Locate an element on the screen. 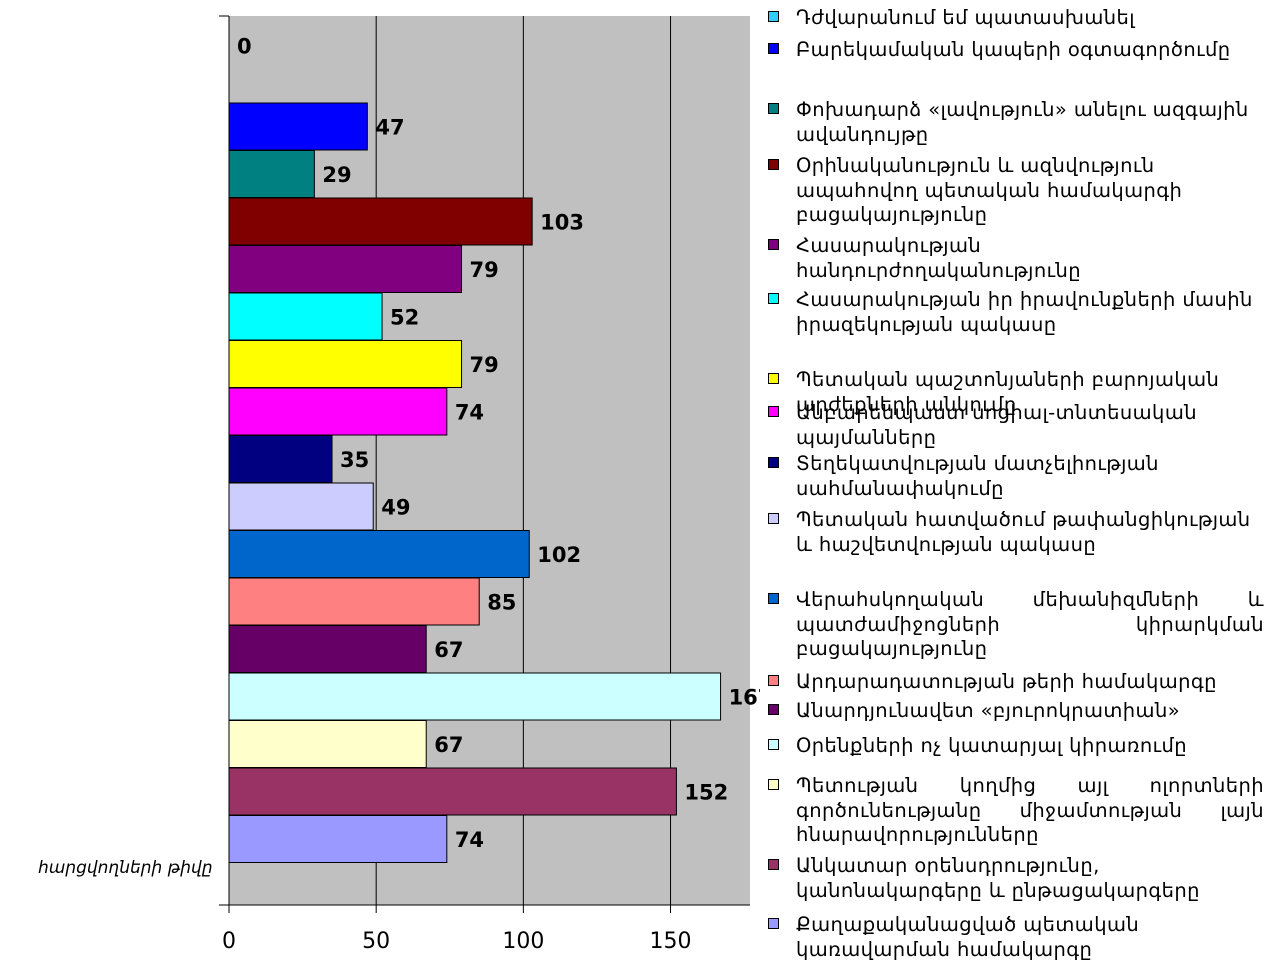 The image size is (1272, 967). data-label: 0 is located at coordinates (244, 47).